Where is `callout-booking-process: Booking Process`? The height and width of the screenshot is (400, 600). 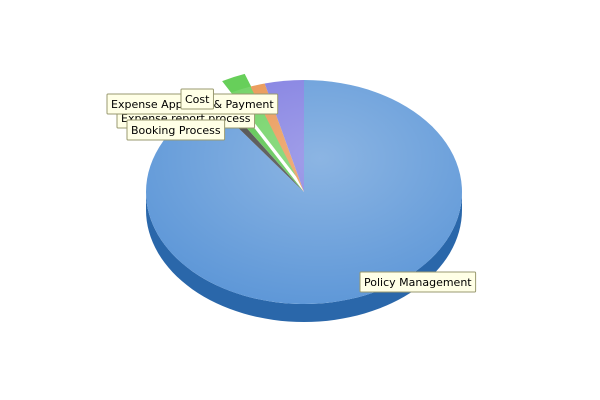 callout-booking-process: Booking Process is located at coordinates (176, 130).